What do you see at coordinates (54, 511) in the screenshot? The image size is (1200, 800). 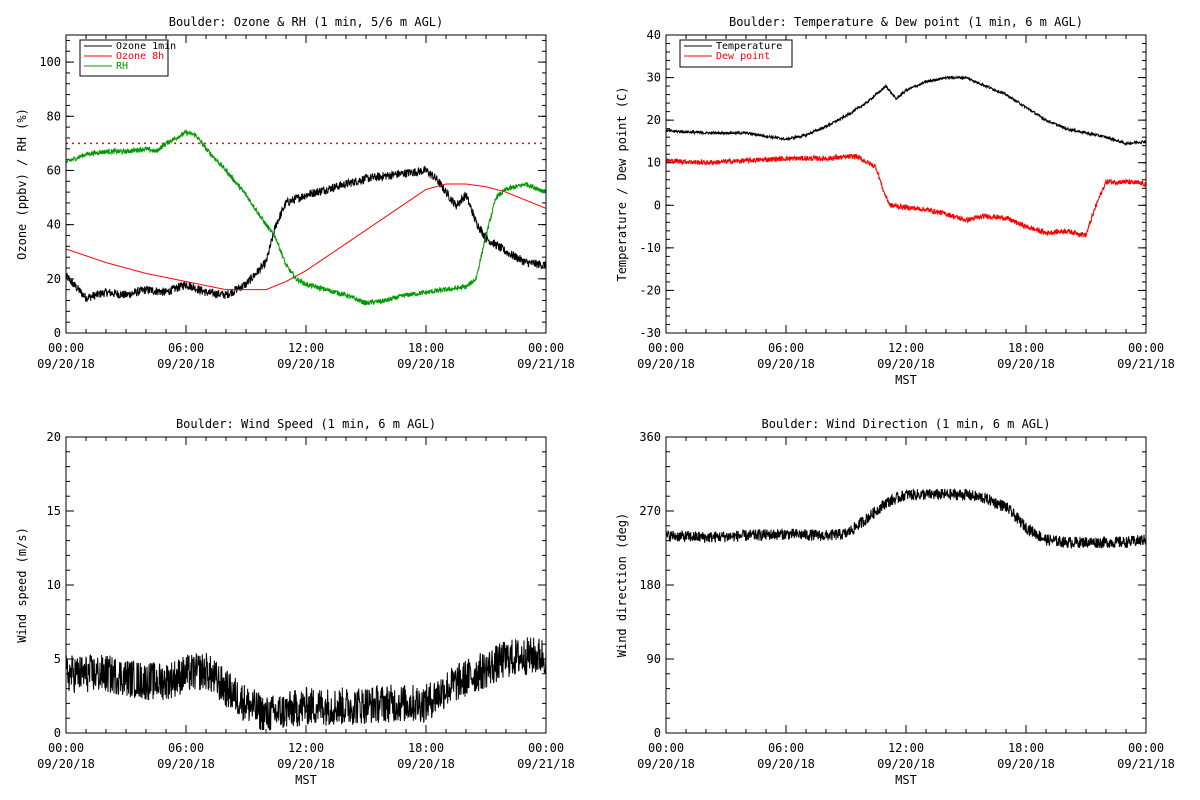 I see `y-tick-label: 15` at bounding box center [54, 511].